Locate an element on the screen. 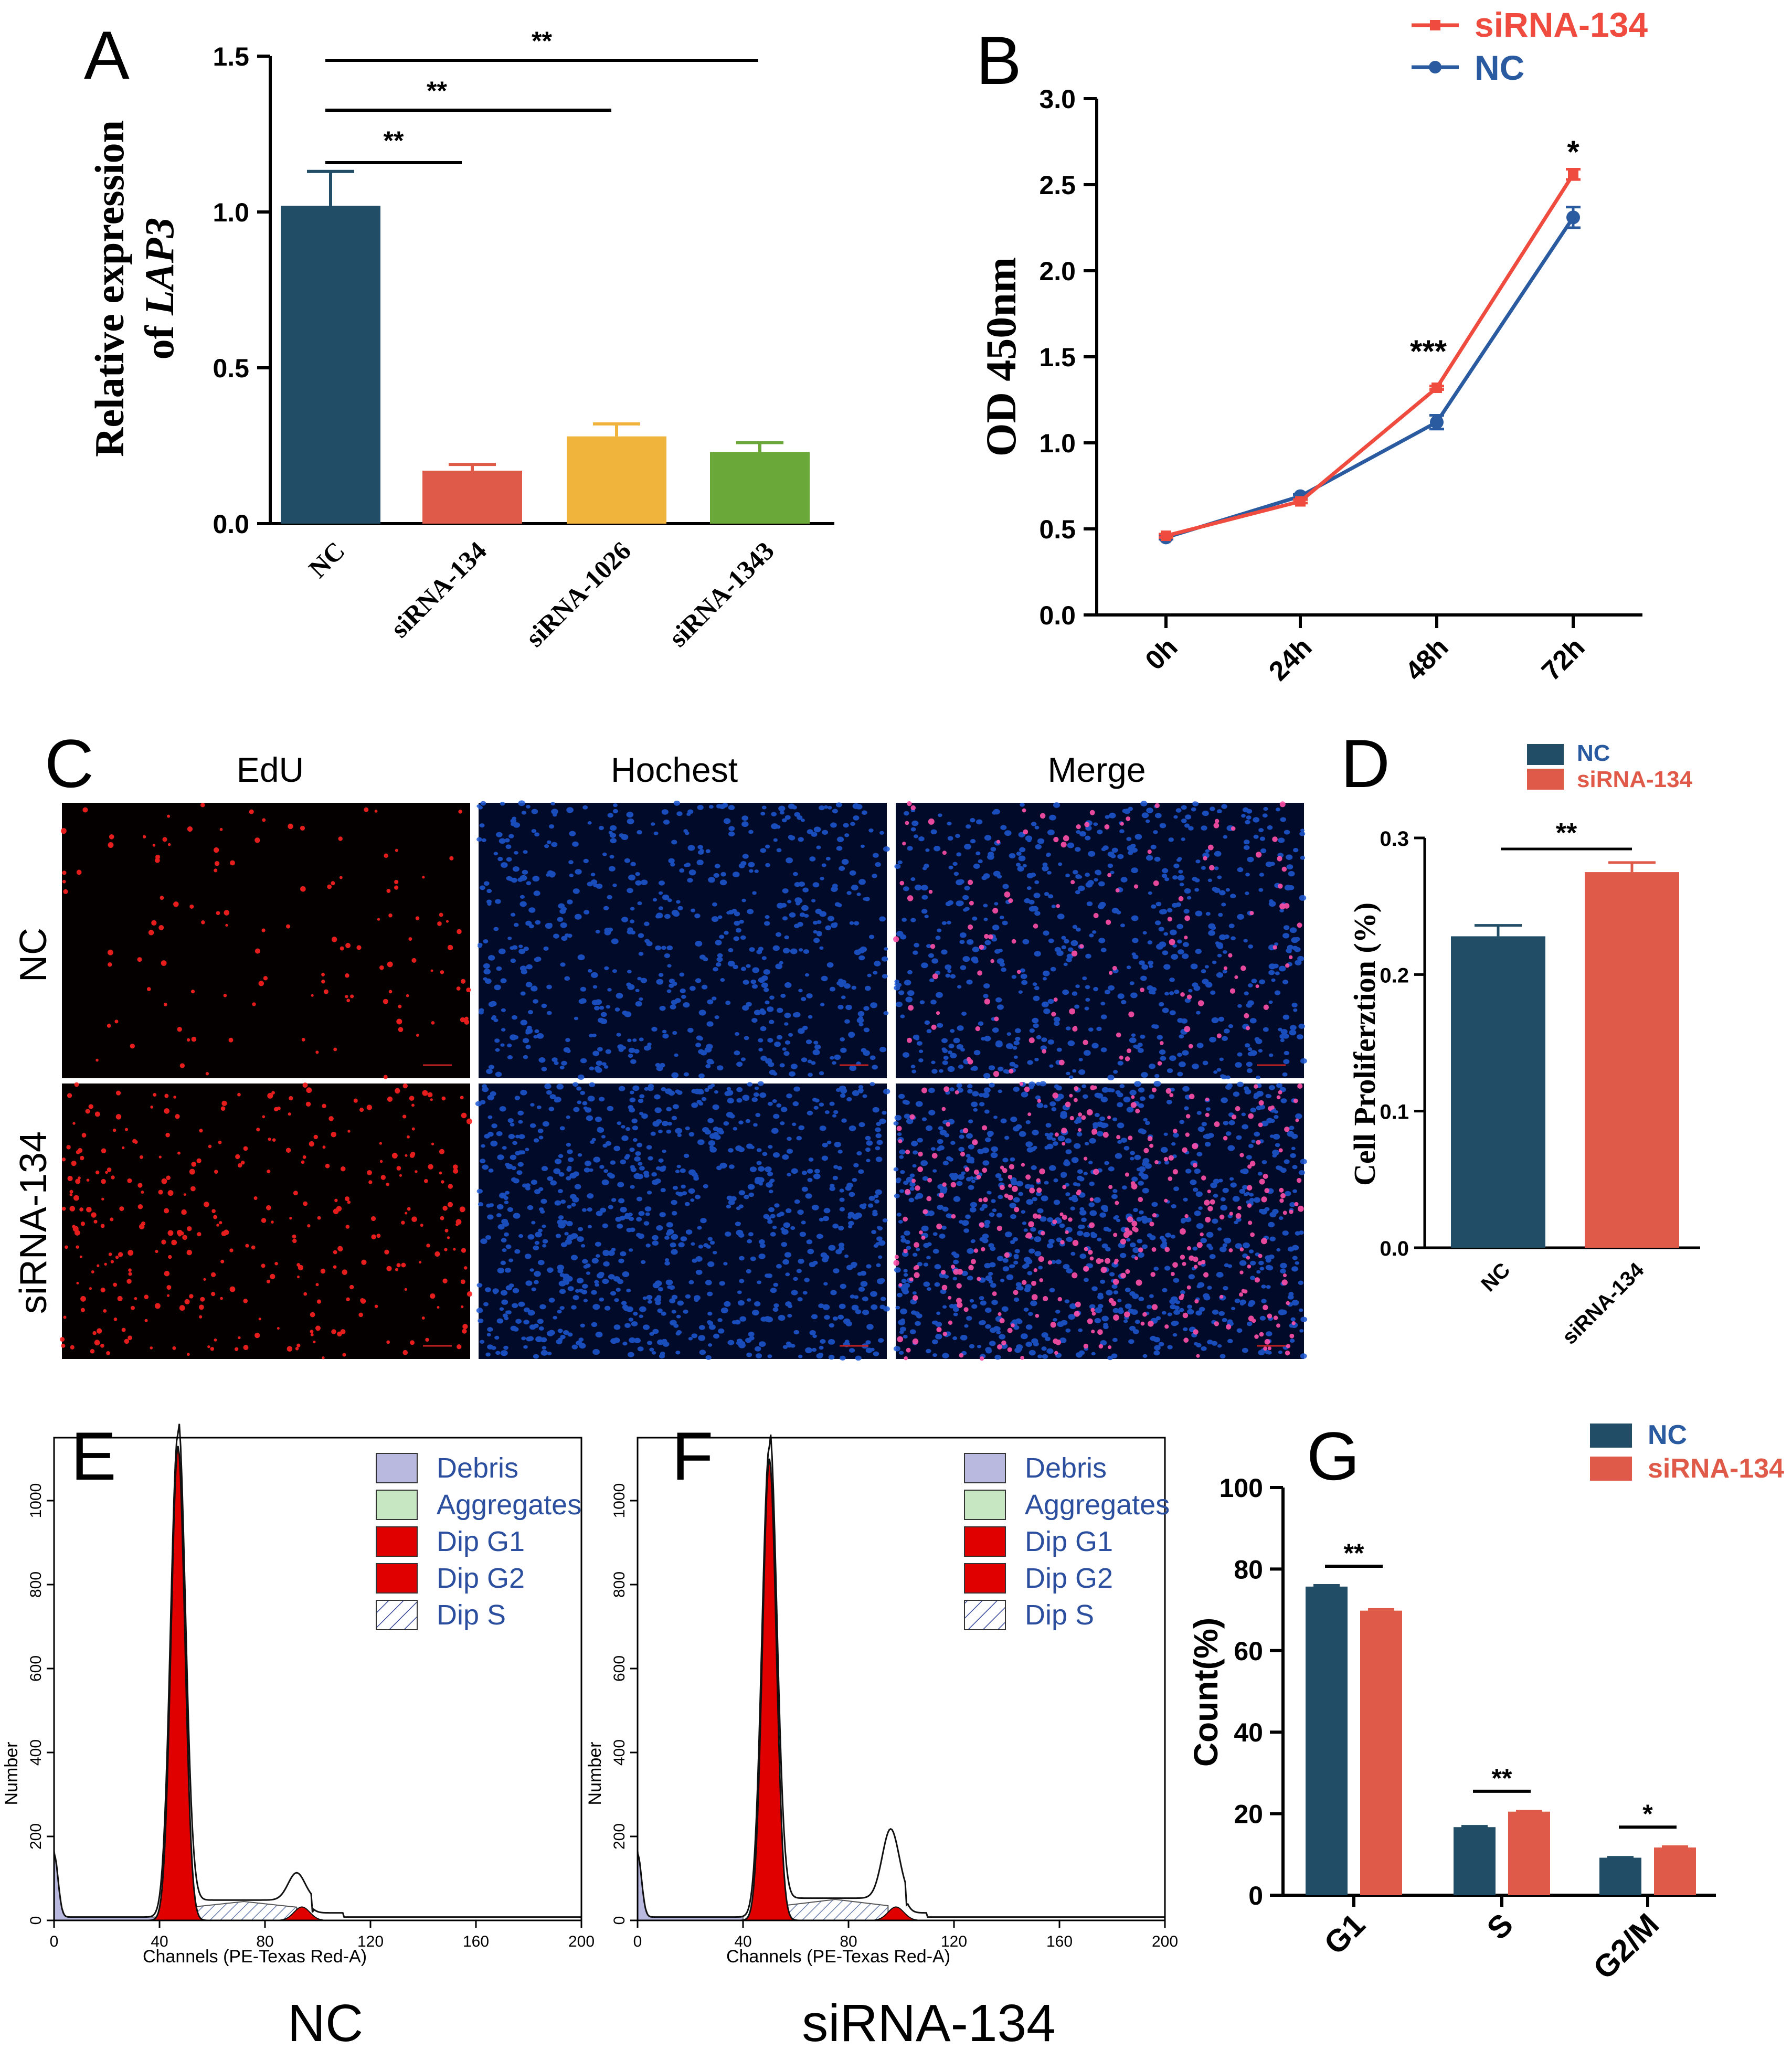  e-x-tick-label: 200 is located at coordinates (582, 1942).